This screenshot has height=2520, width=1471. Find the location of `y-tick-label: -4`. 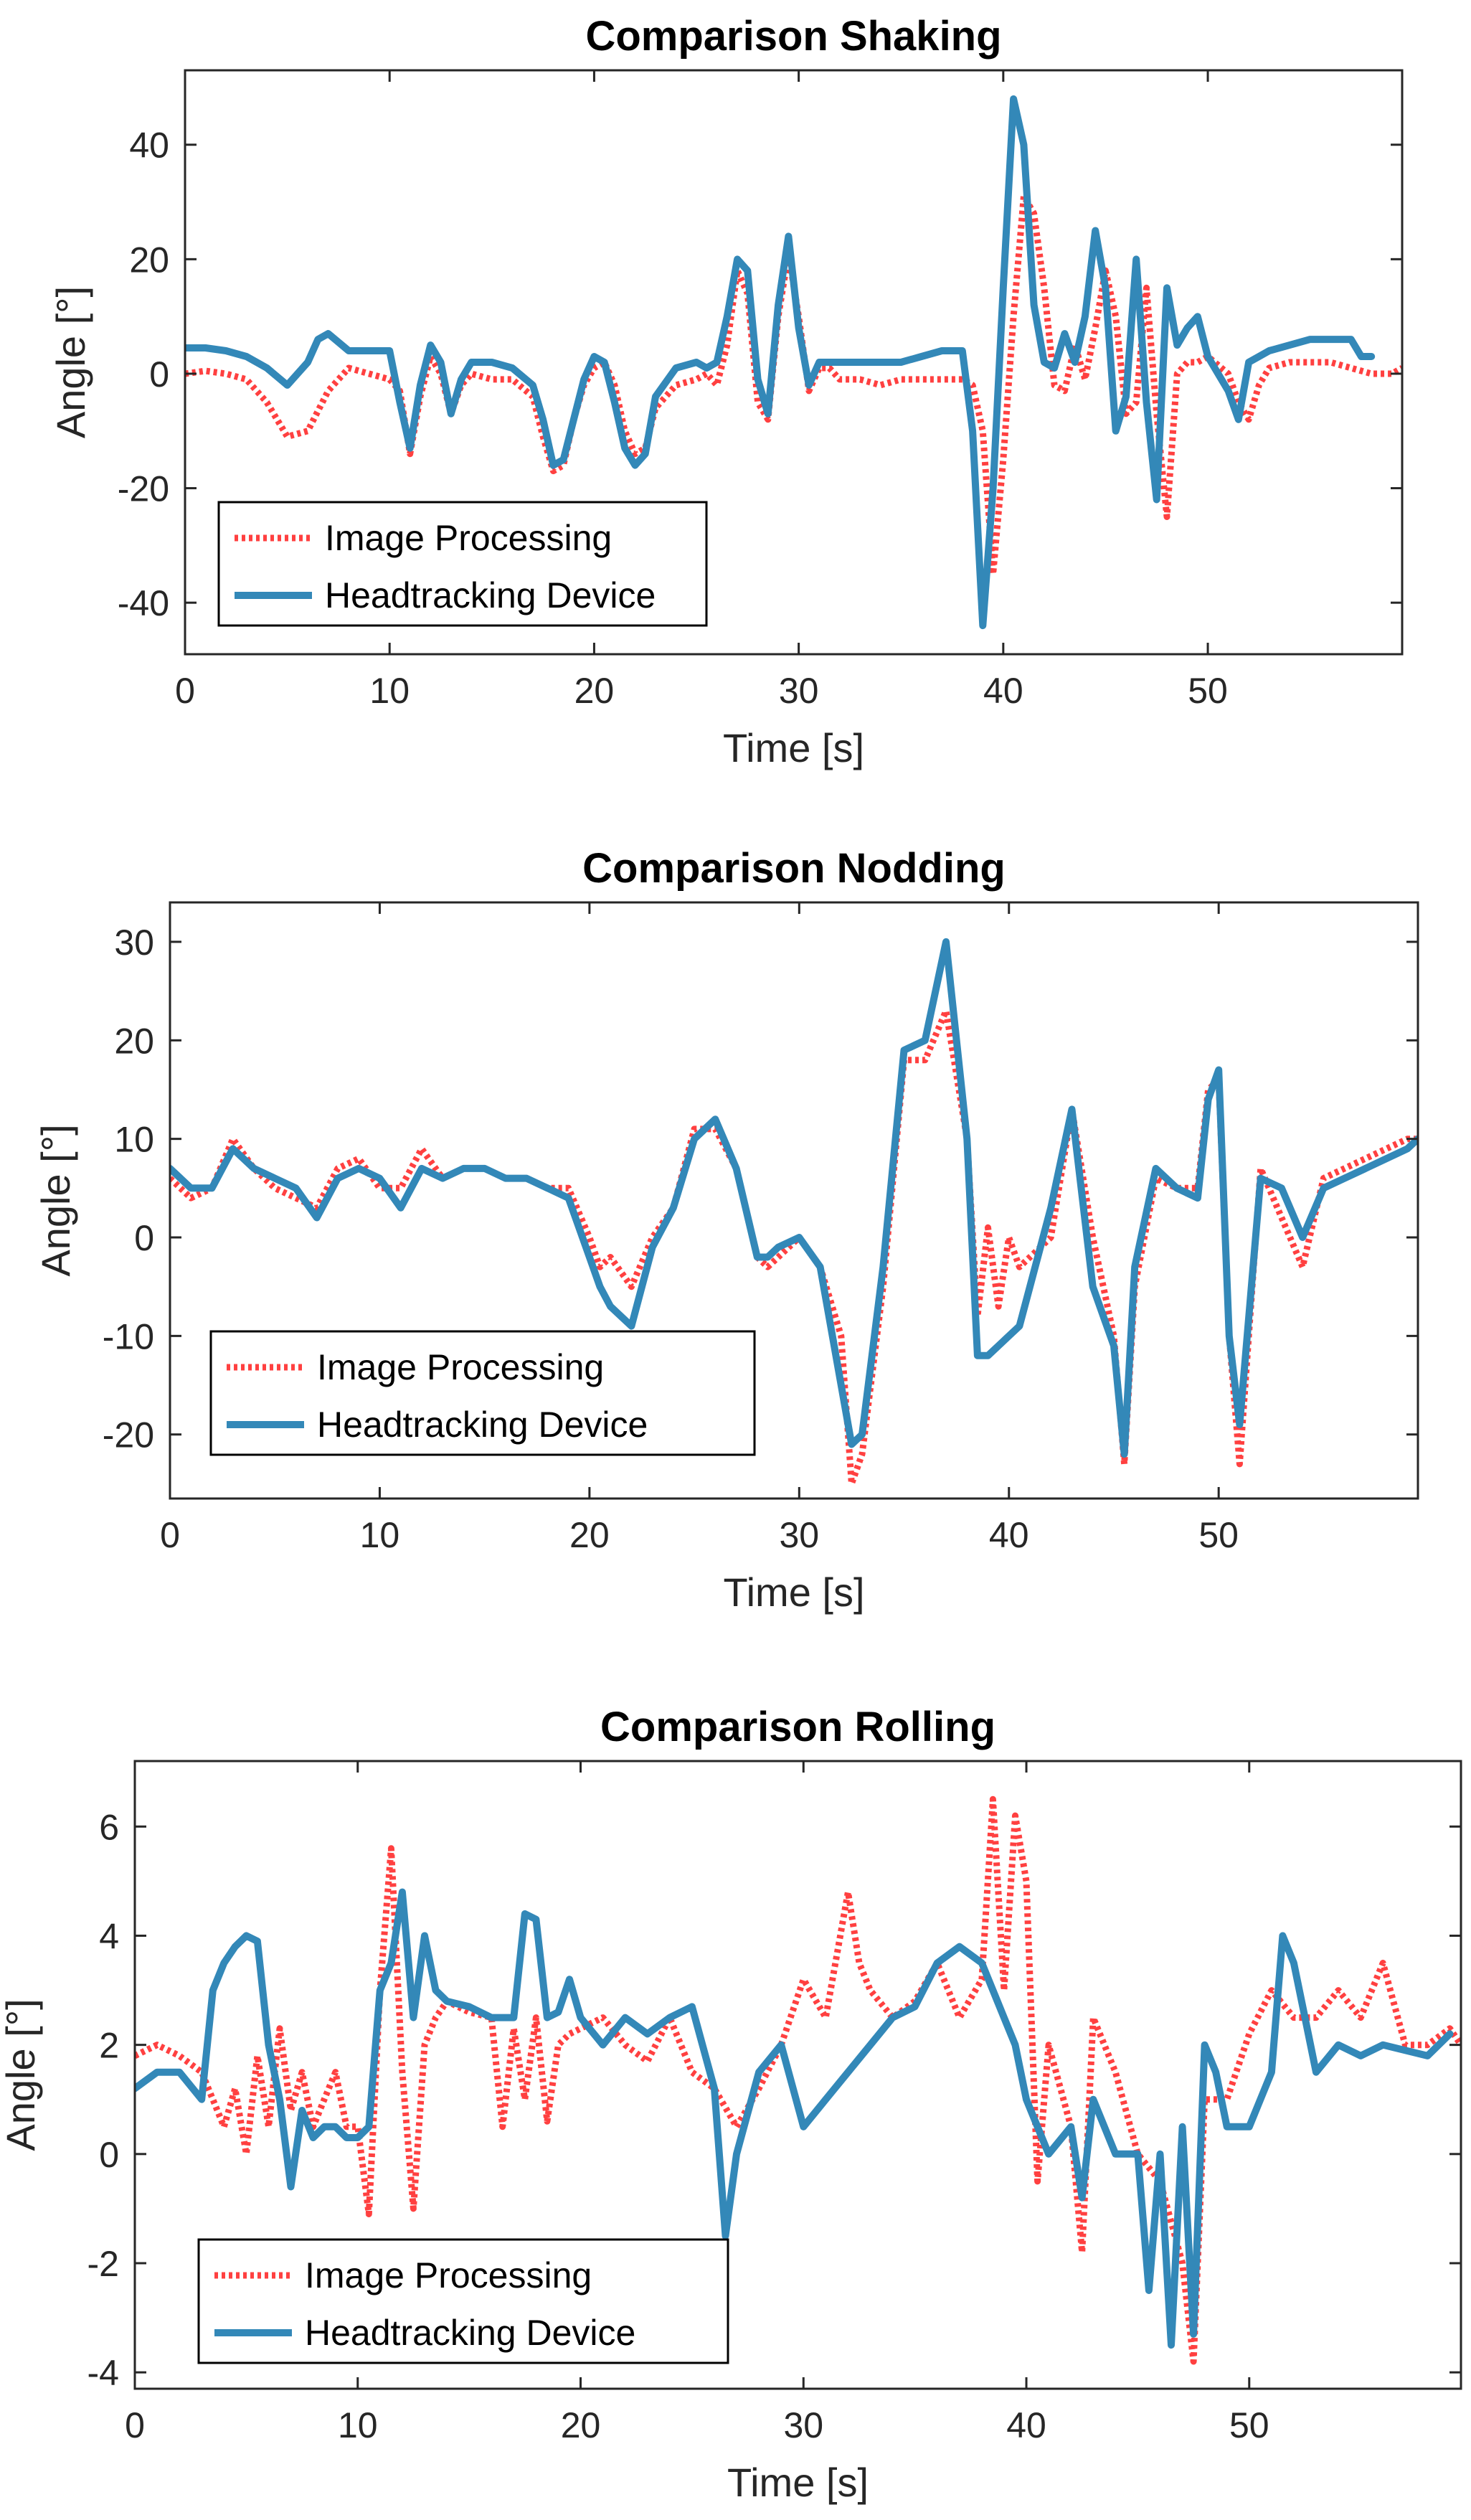

y-tick-label: -4 is located at coordinates (103, 2373).